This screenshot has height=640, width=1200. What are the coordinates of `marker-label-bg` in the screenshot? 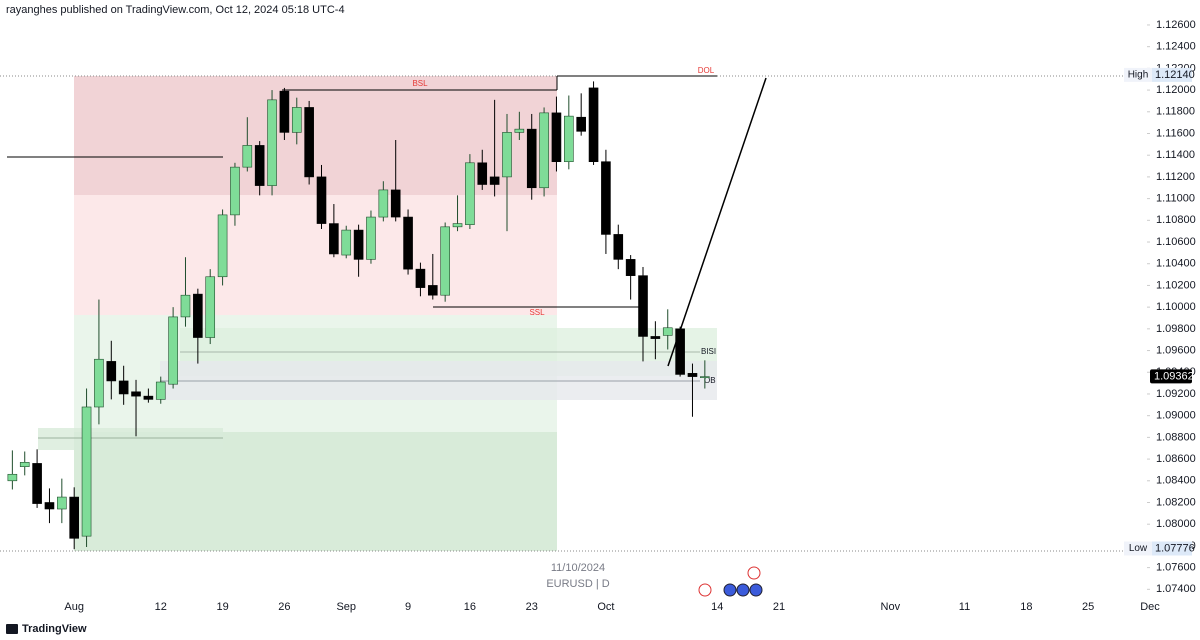 It's located at (1138, 548).